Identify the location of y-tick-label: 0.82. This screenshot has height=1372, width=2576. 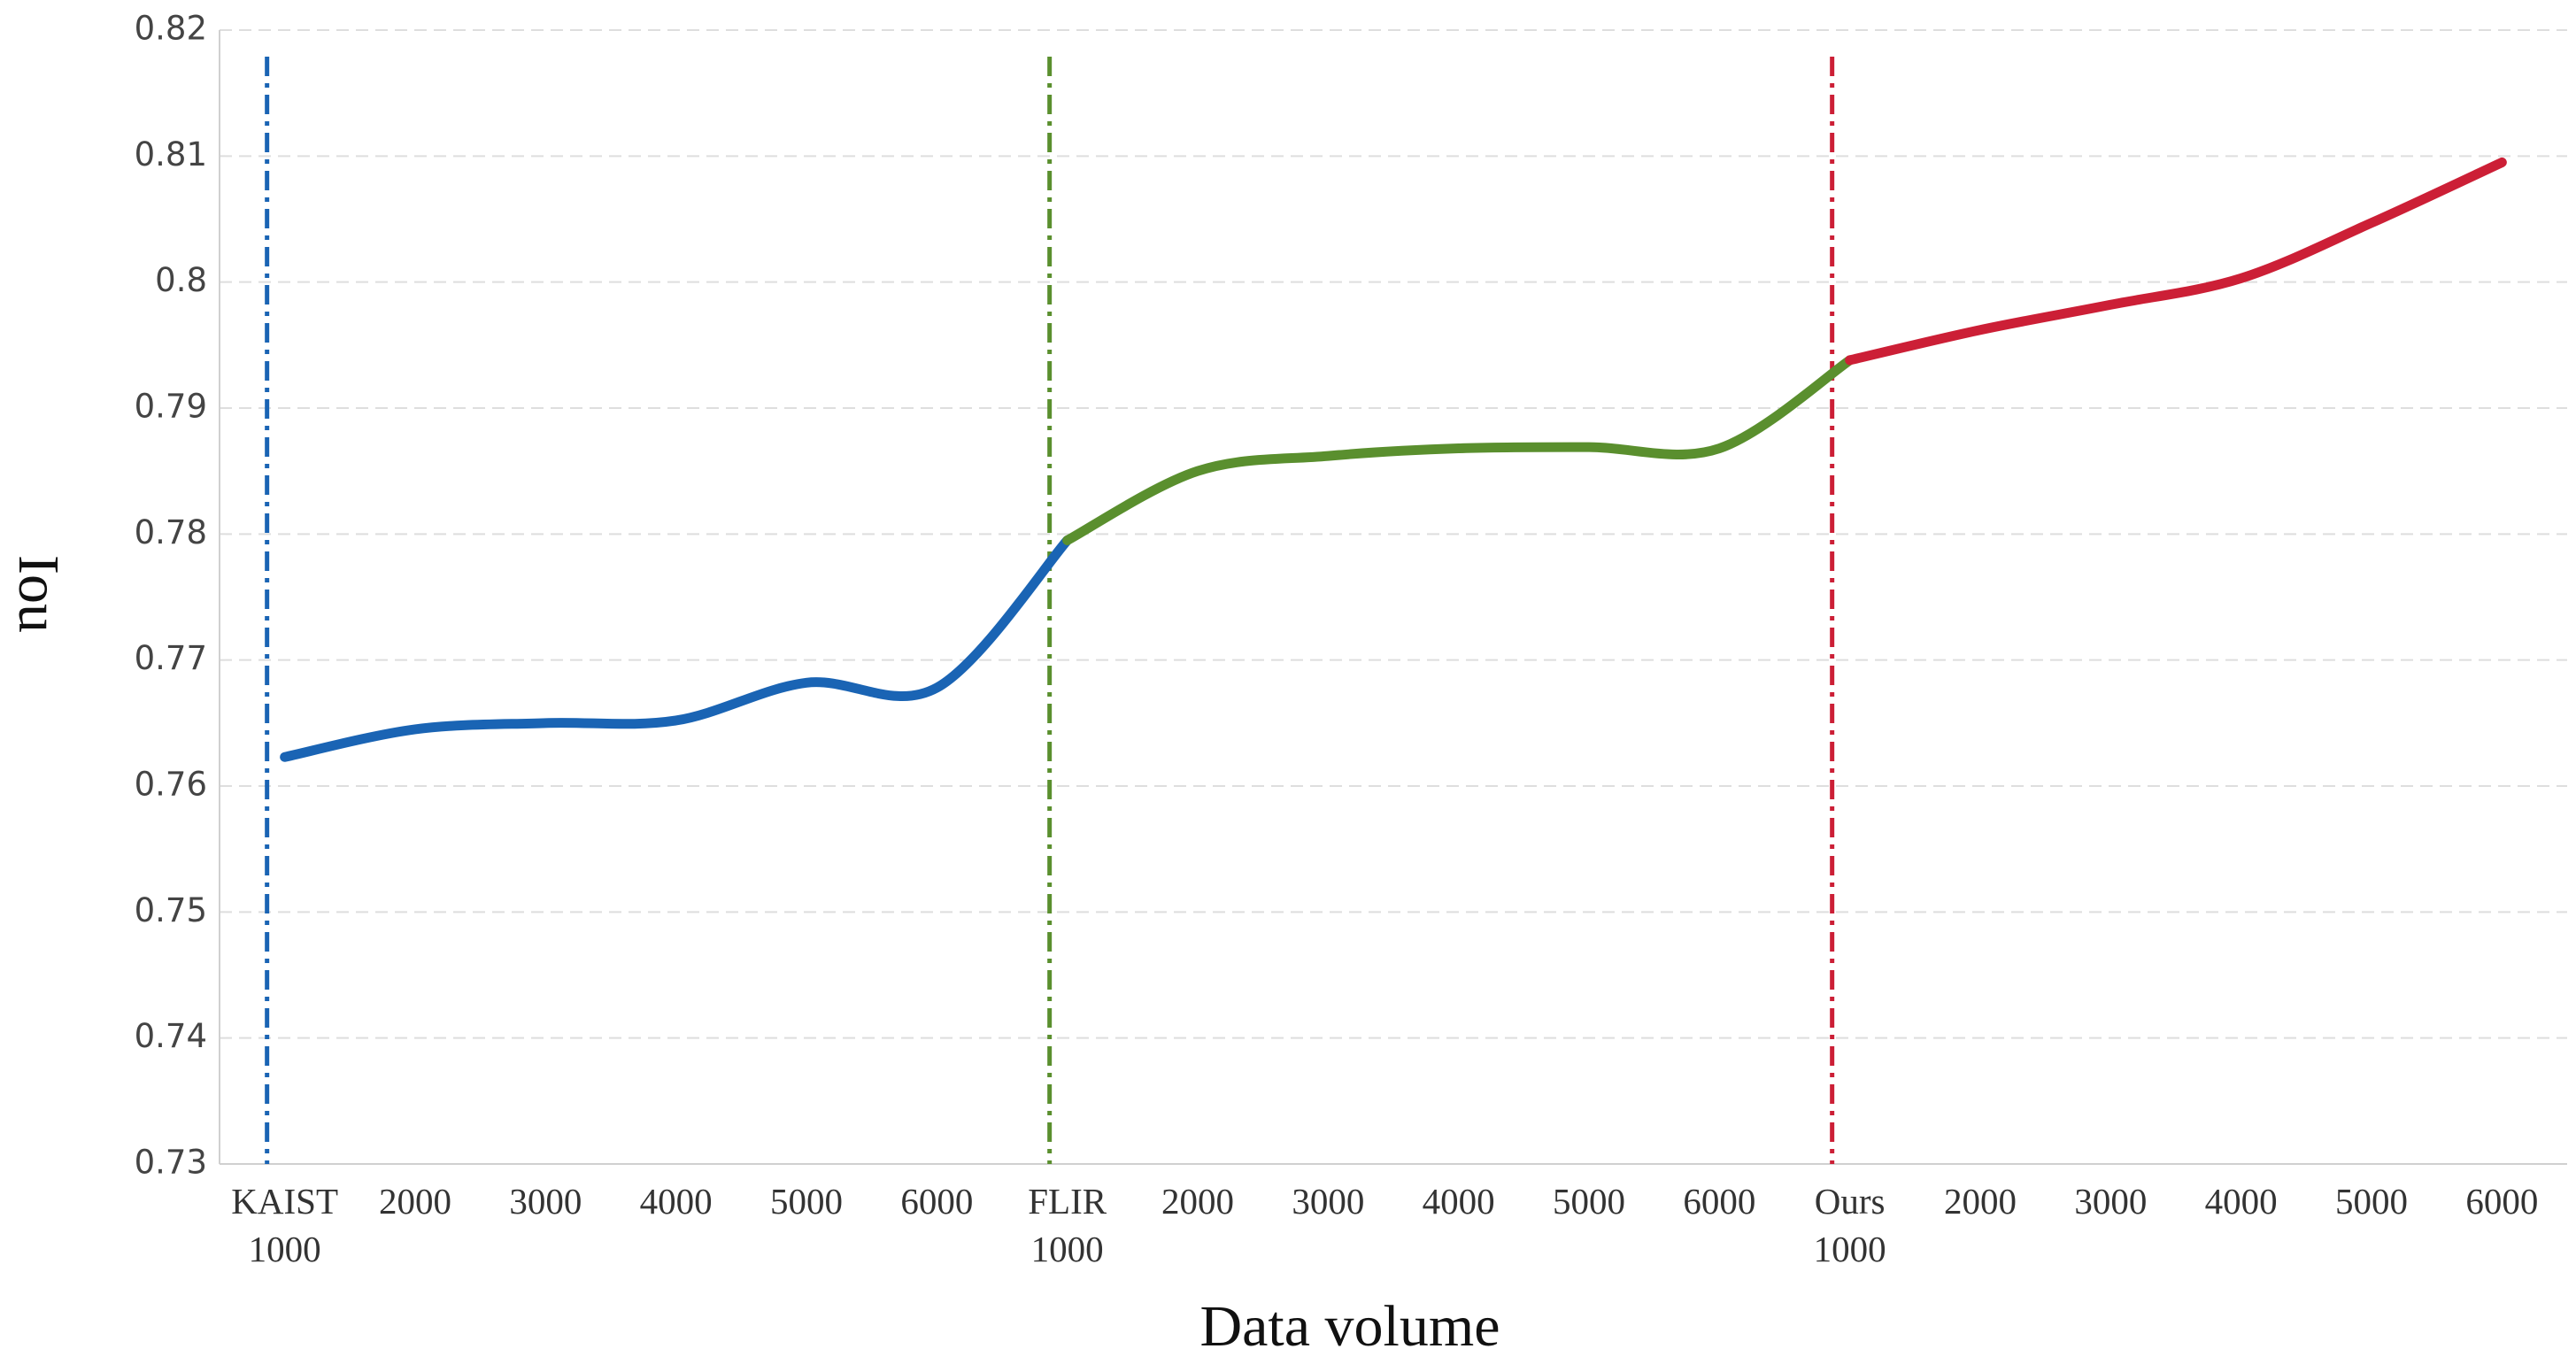
(171, 29).